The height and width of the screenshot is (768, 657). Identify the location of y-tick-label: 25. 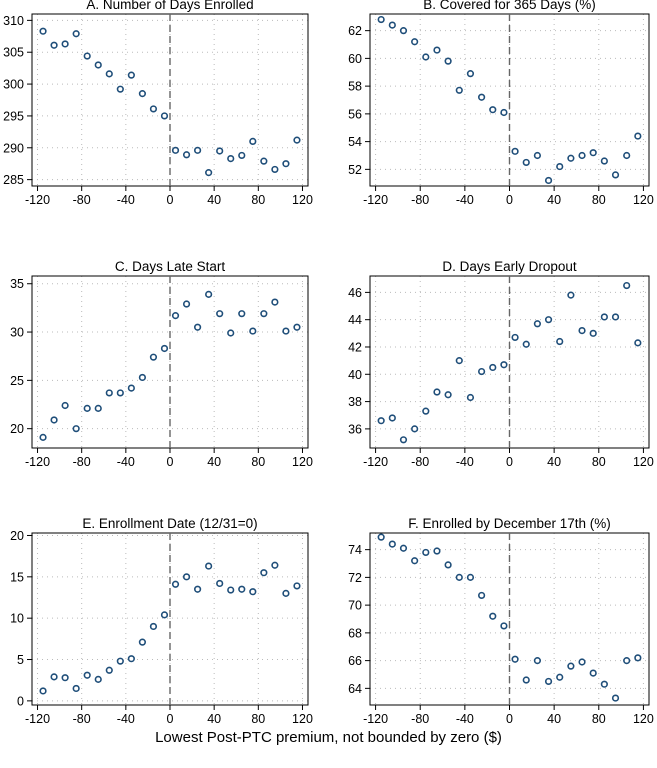
(17, 381).